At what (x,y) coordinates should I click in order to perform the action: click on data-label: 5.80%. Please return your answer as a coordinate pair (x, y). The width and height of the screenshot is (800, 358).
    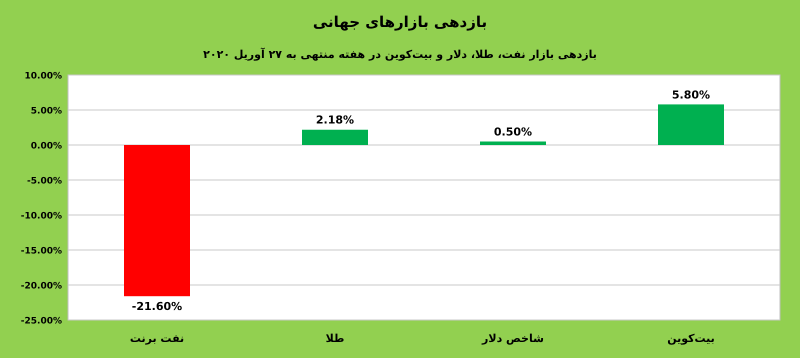
    Looking at the image, I should click on (691, 95).